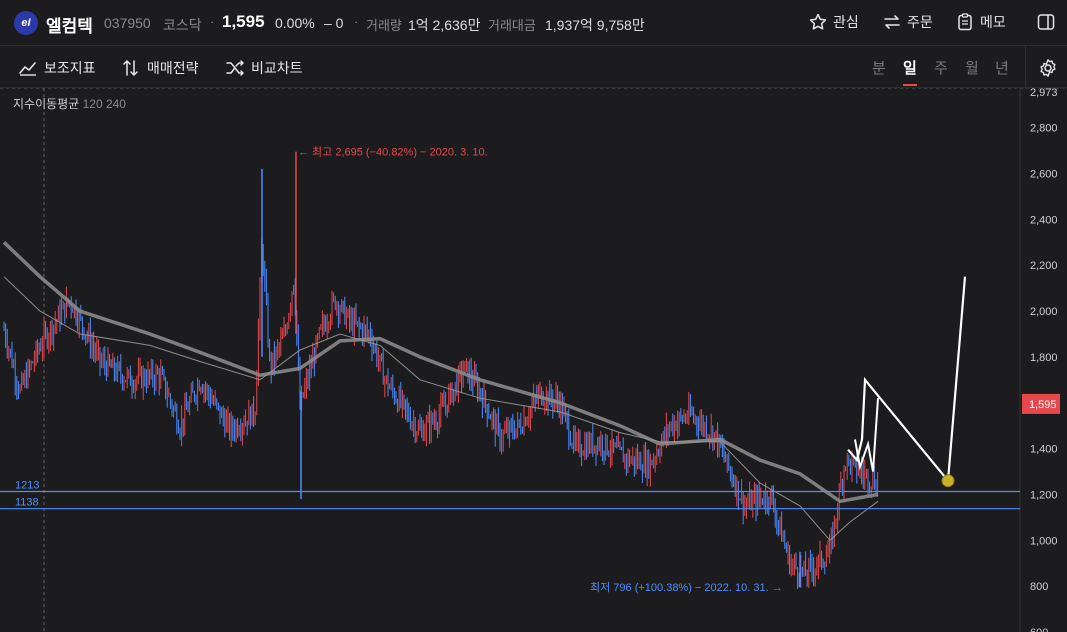 The image size is (1067, 632). Describe the element at coordinates (1002, 68) in the screenshot. I see `period-year: 년` at that location.